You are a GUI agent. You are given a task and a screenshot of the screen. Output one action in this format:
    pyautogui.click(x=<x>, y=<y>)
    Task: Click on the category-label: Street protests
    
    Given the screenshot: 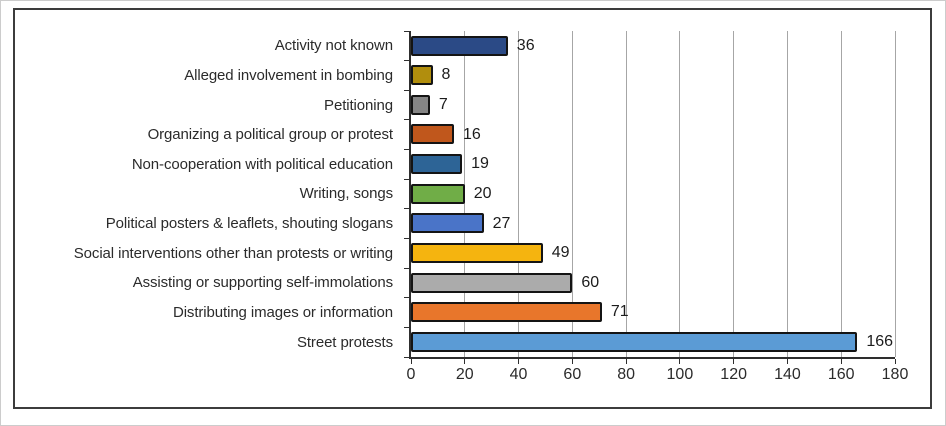 What is the action you would take?
    pyautogui.click(x=344, y=342)
    